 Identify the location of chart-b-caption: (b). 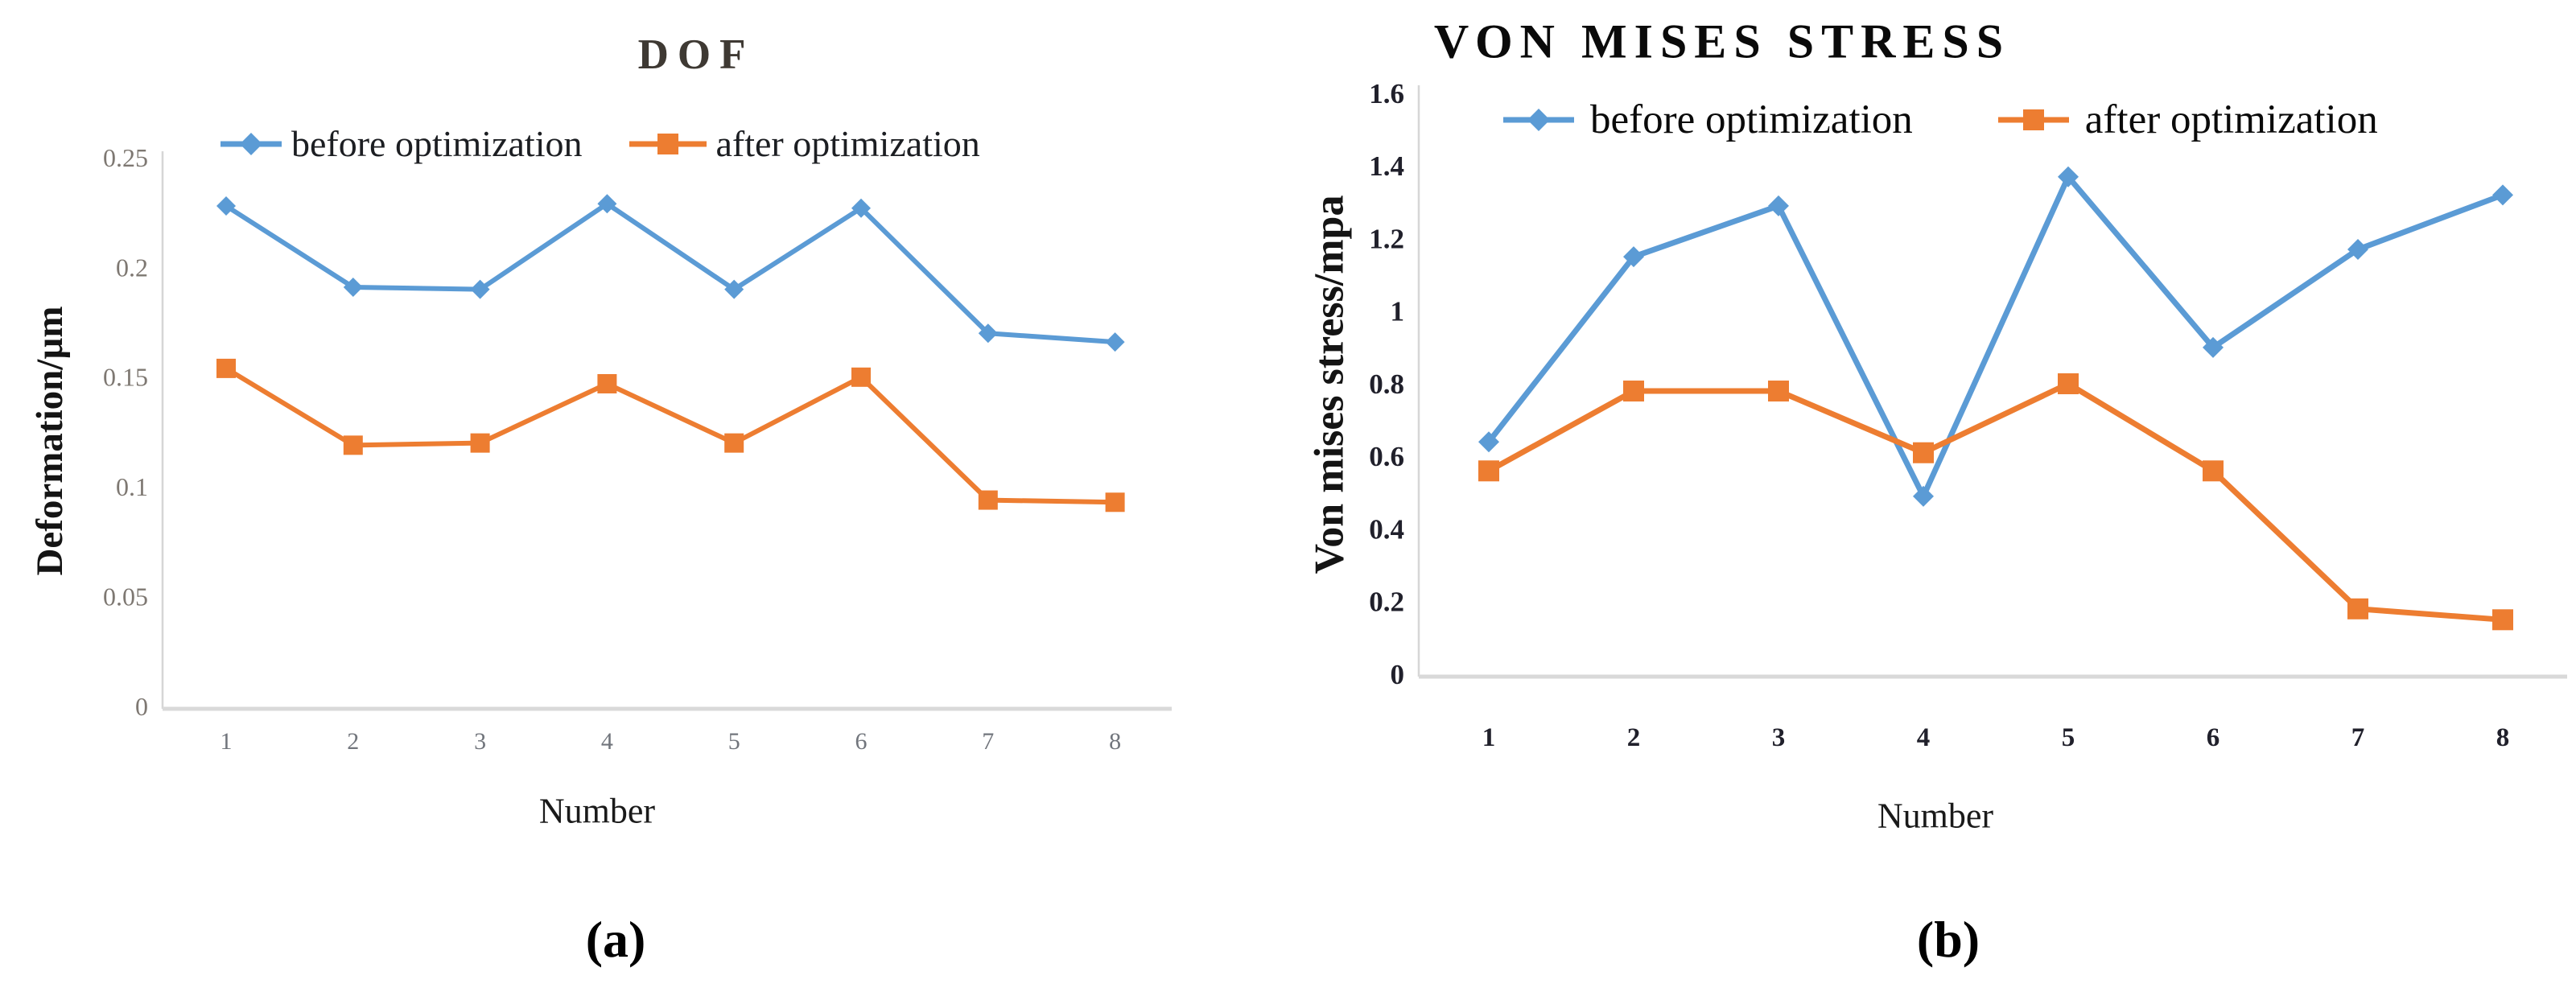
(1948, 939).